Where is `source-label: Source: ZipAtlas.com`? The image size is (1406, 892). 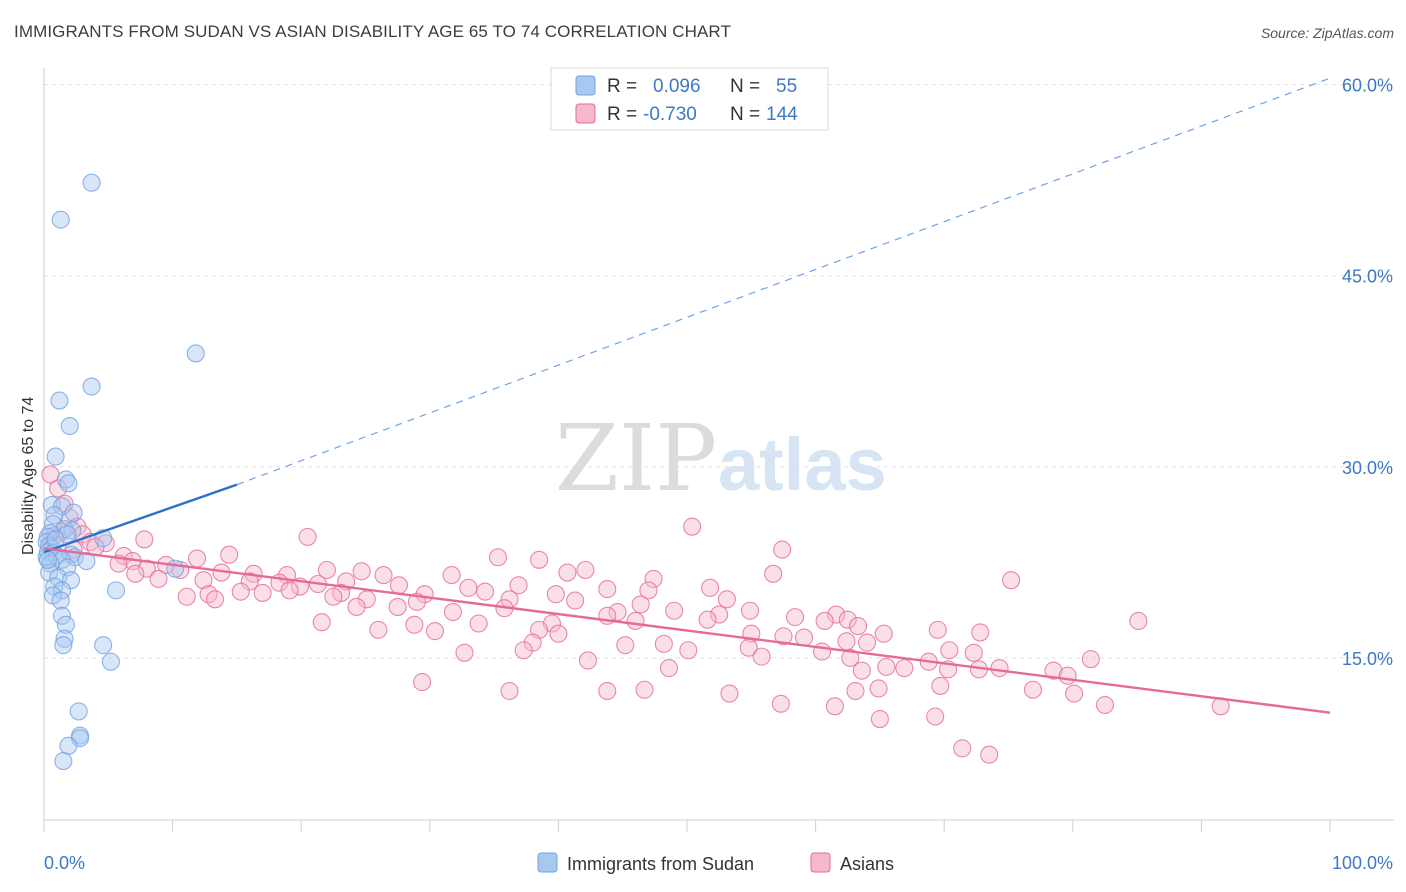
source-label: Source: ZipAtlas.com is located at coordinates (1327, 33).